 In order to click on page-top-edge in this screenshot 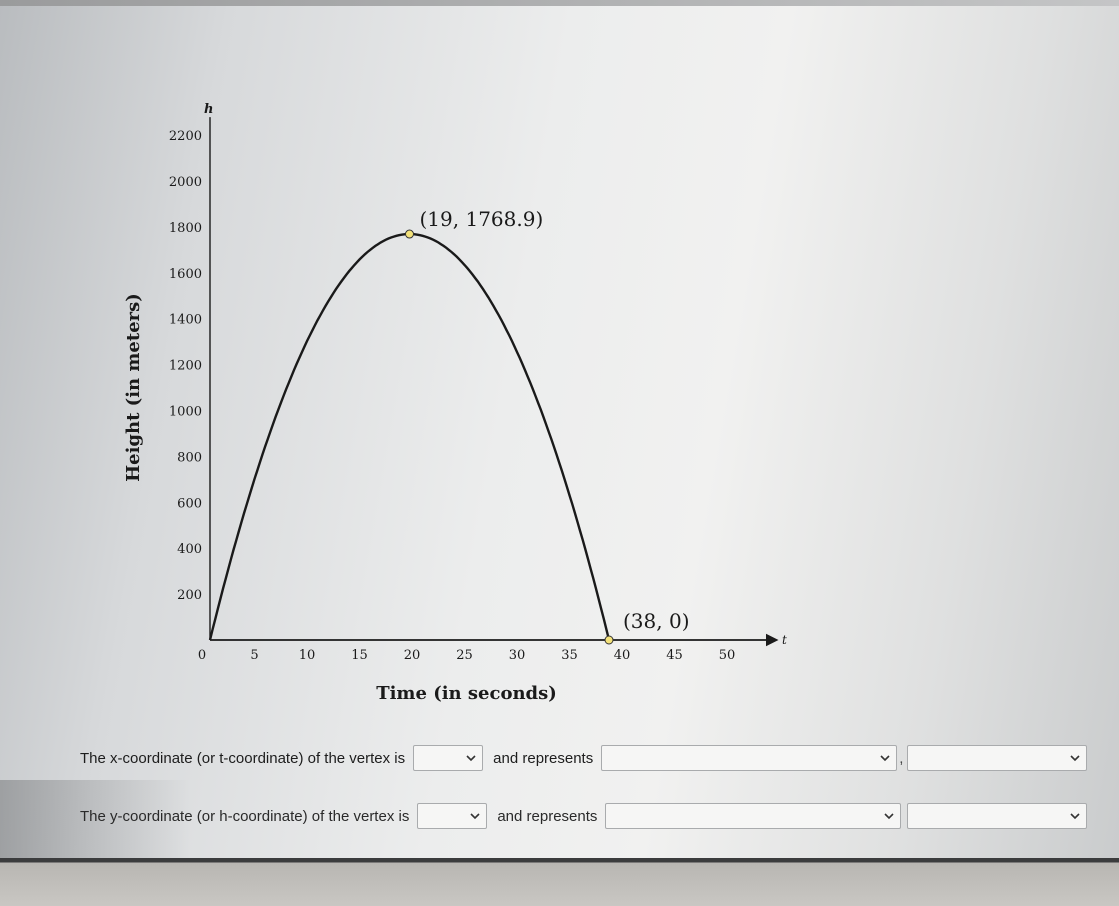, I will do `click(559, 3)`.